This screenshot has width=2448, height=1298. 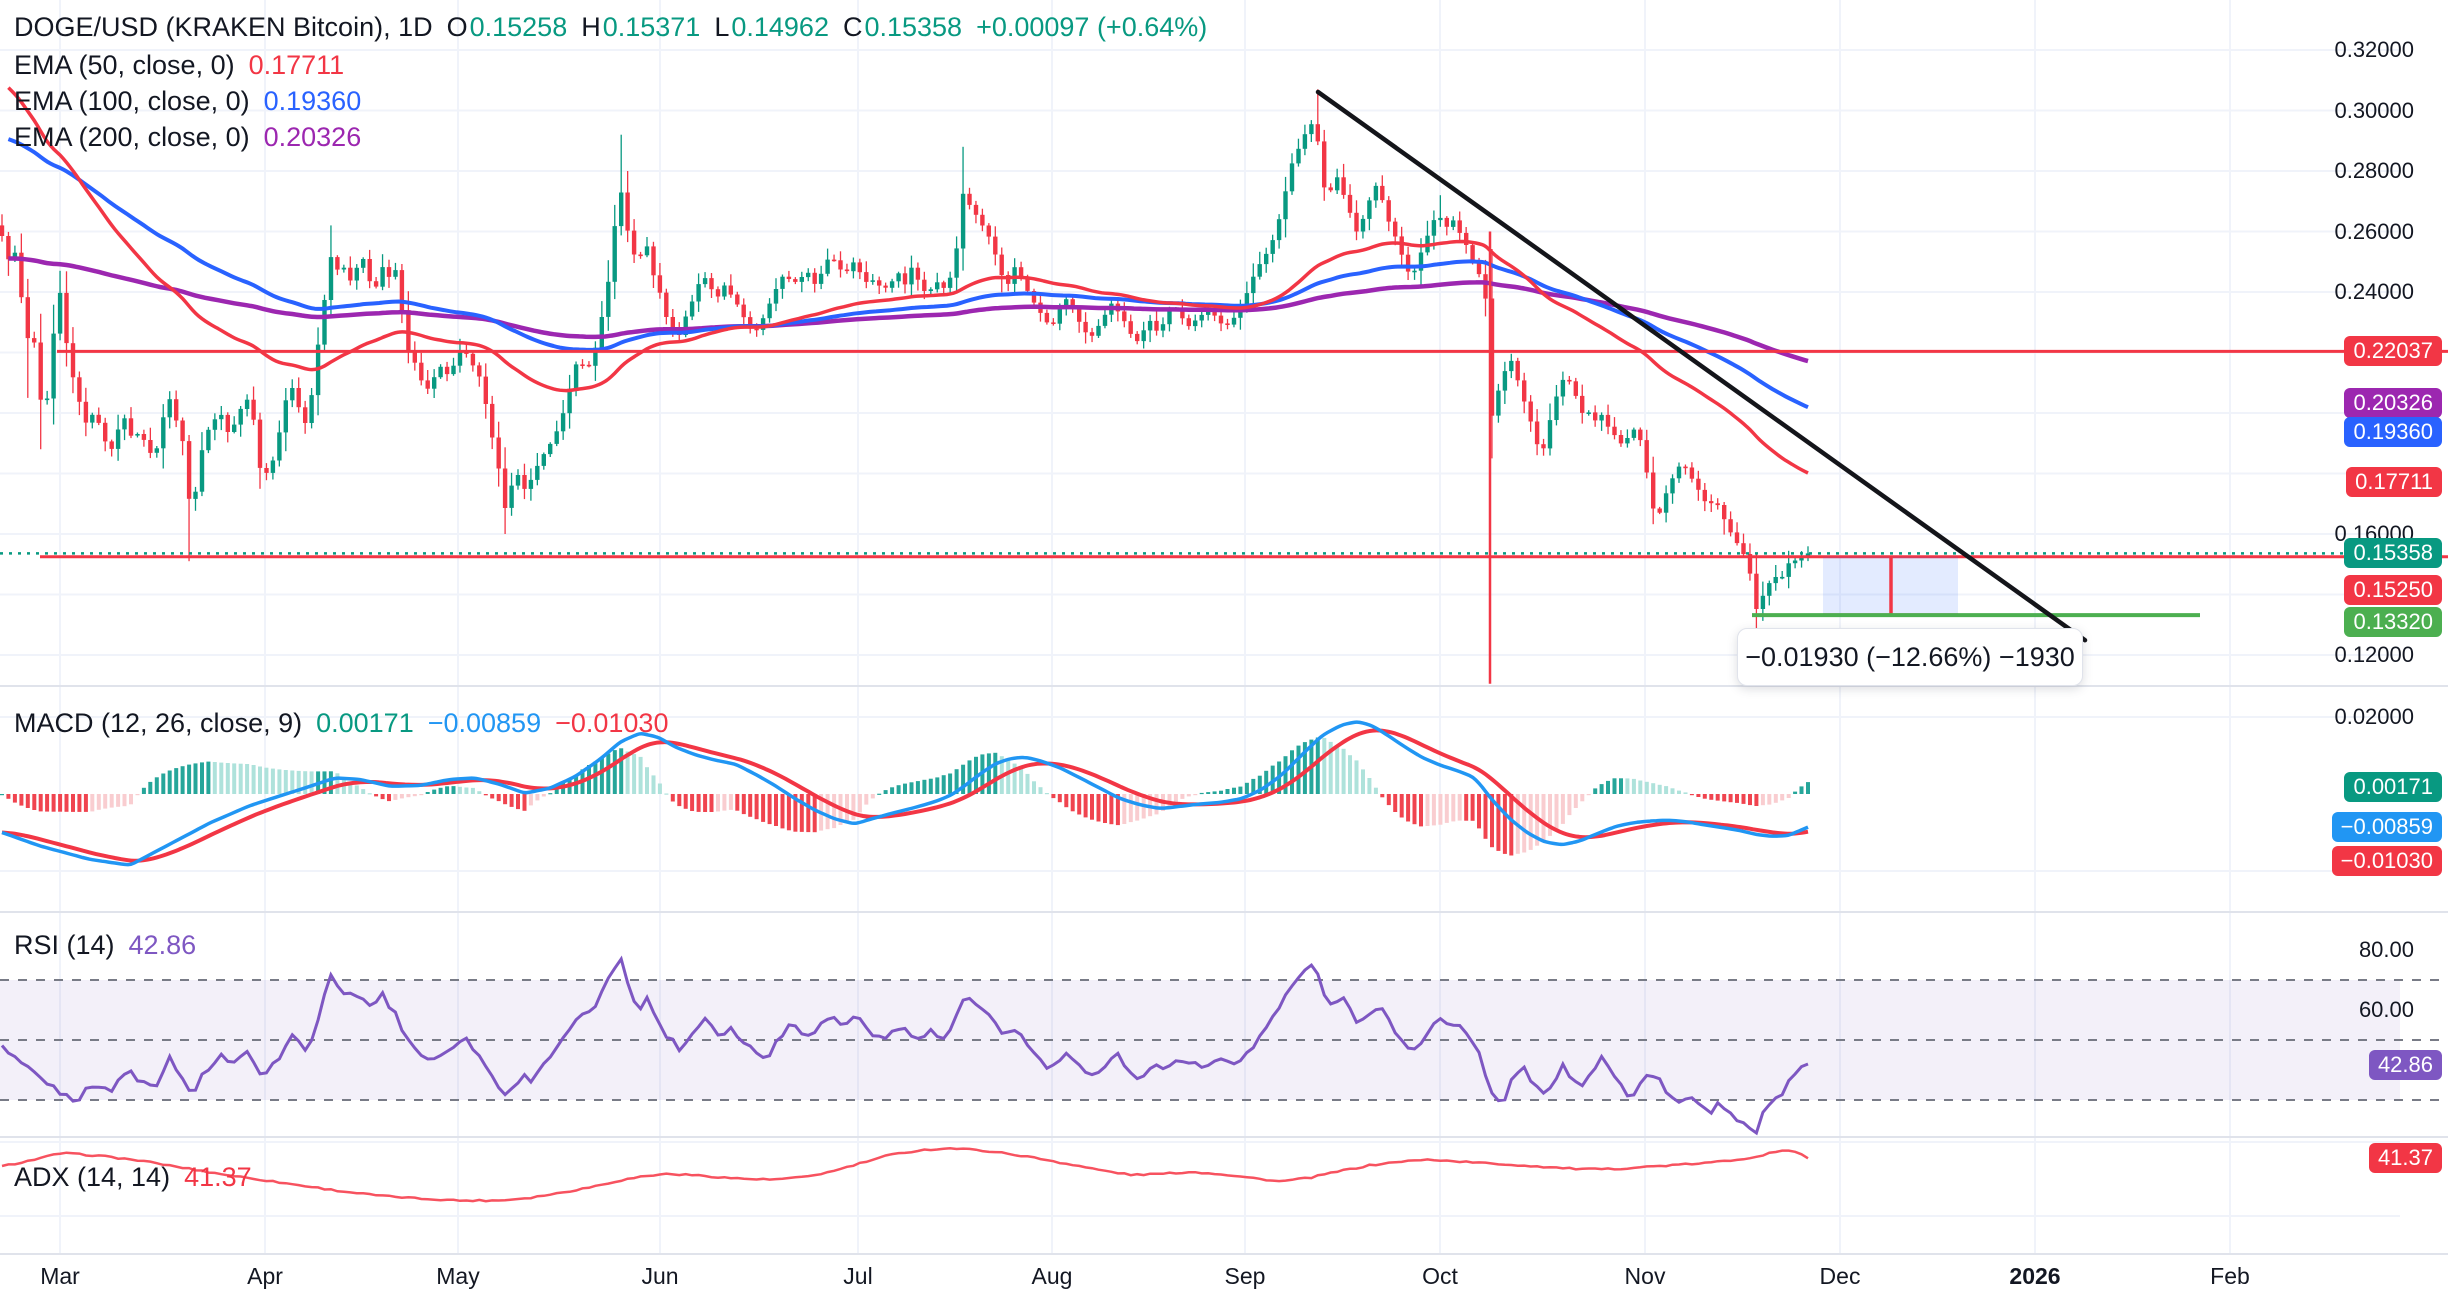 I want to click on ema50-legend: EMA (50, close, 0) 0.17711, so click(x=179, y=65).